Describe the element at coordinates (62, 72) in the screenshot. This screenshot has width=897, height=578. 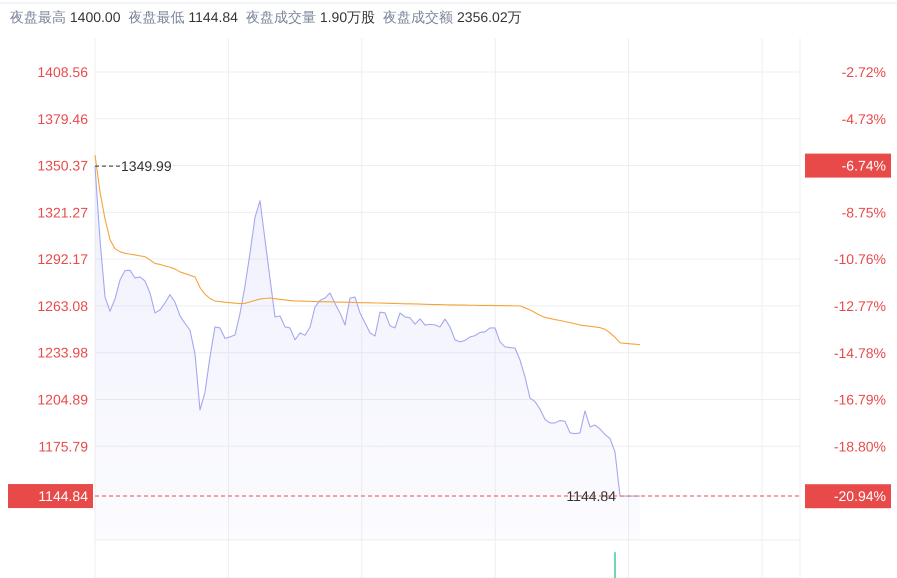
I see `y-tick-label: 1408.56` at that location.